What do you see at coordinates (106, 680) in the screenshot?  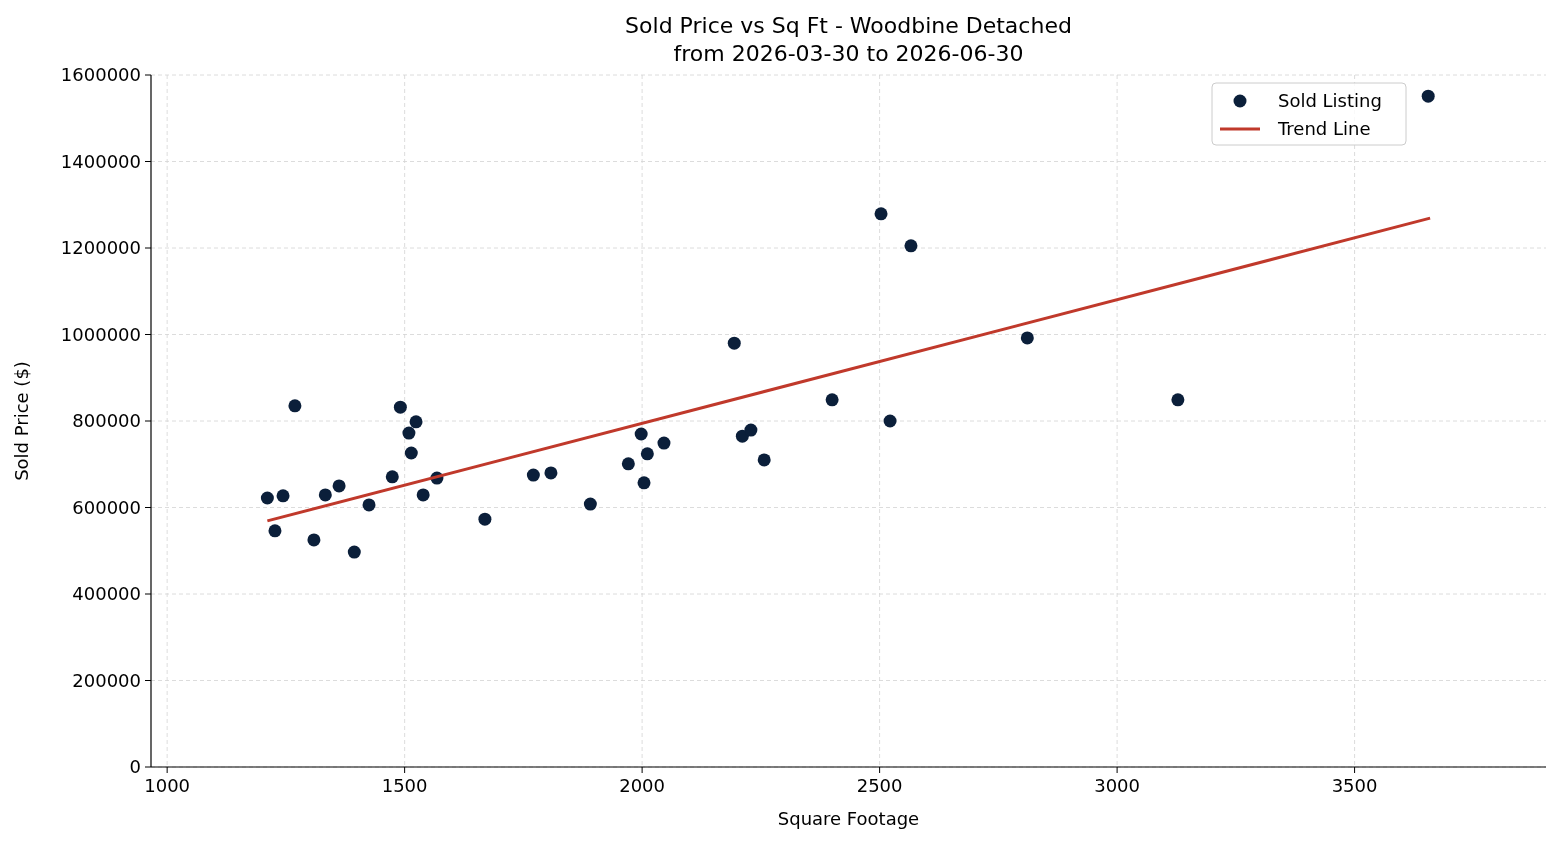 I see `y-tick-label: 200000` at bounding box center [106, 680].